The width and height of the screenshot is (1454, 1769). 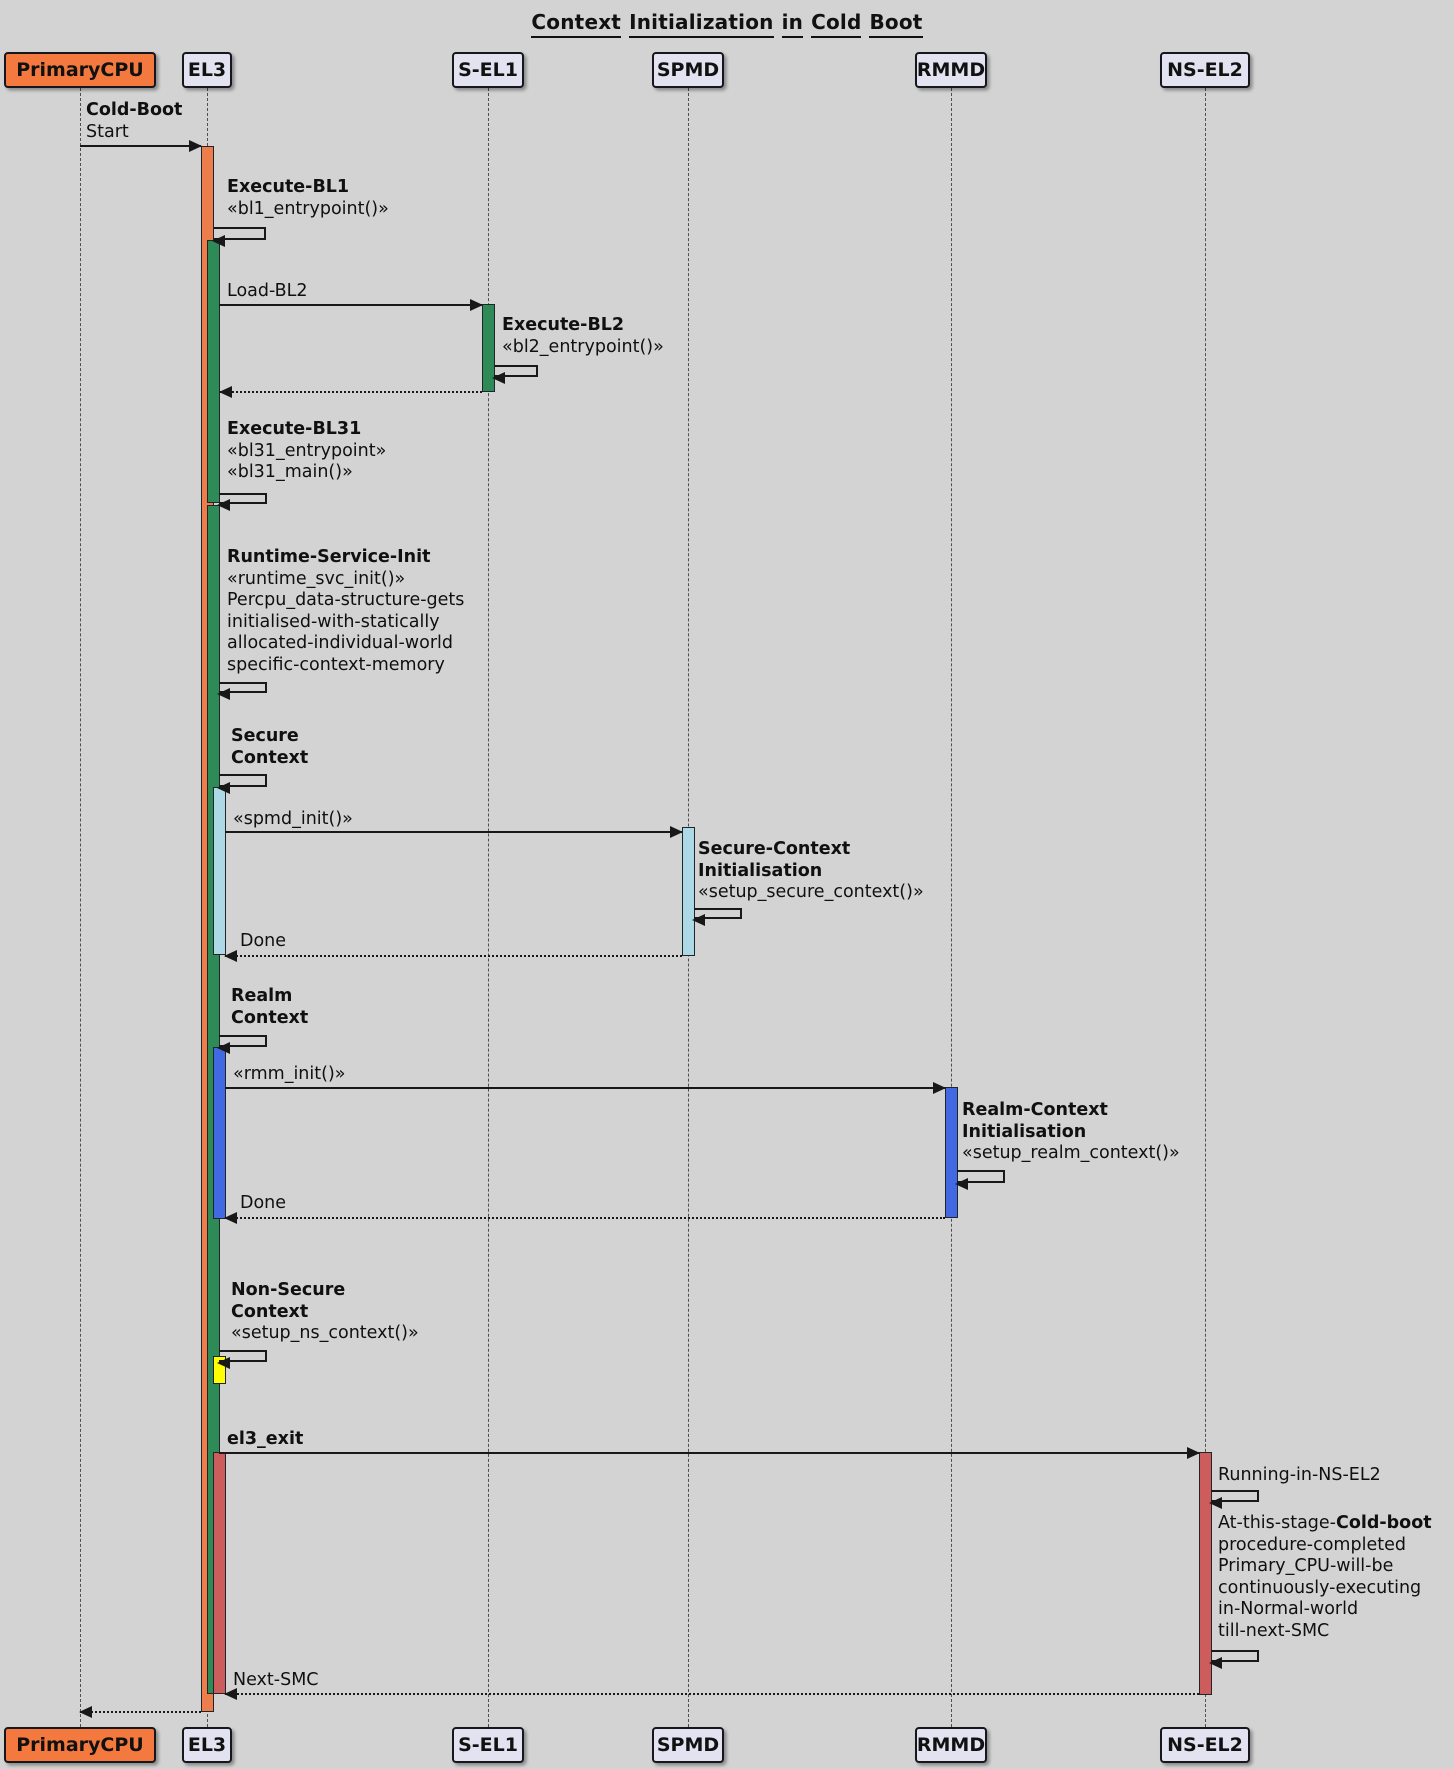 What do you see at coordinates (290, 472) in the screenshot?
I see `label-line: «bl31_main()»` at bounding box center [290, 472].